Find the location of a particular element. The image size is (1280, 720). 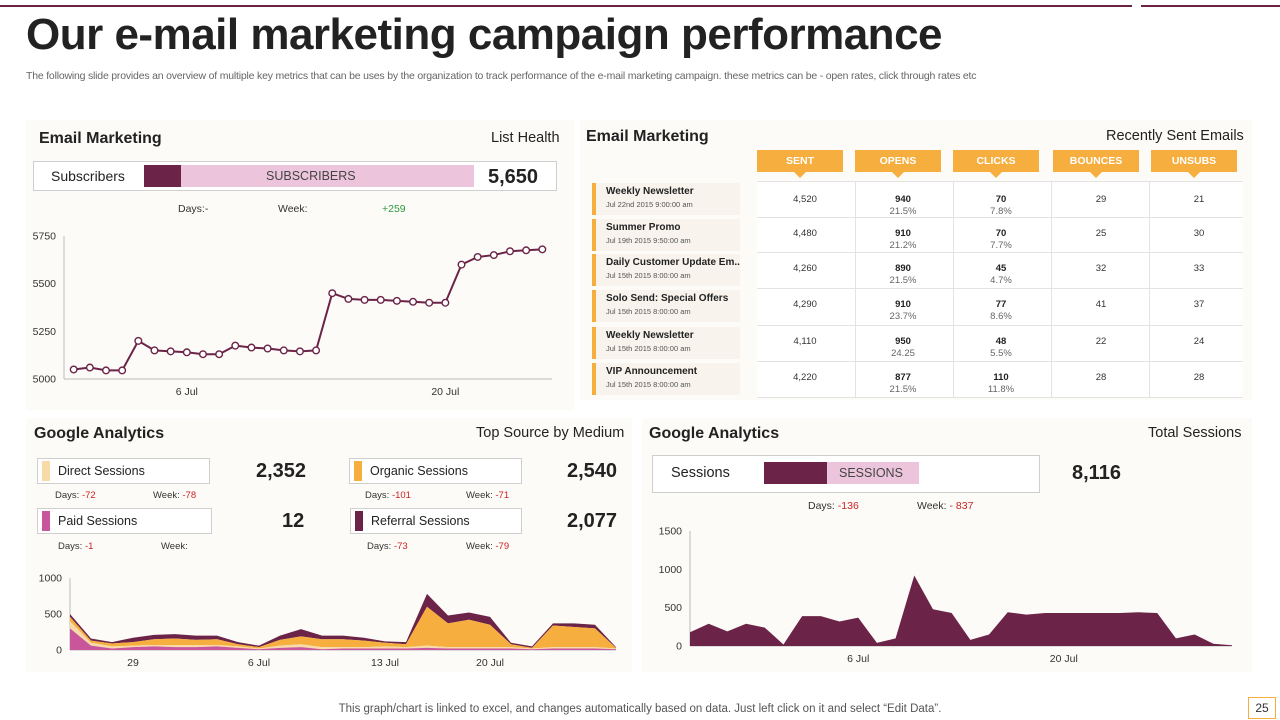

email-table-grid is located at coordinates (1000, 289).